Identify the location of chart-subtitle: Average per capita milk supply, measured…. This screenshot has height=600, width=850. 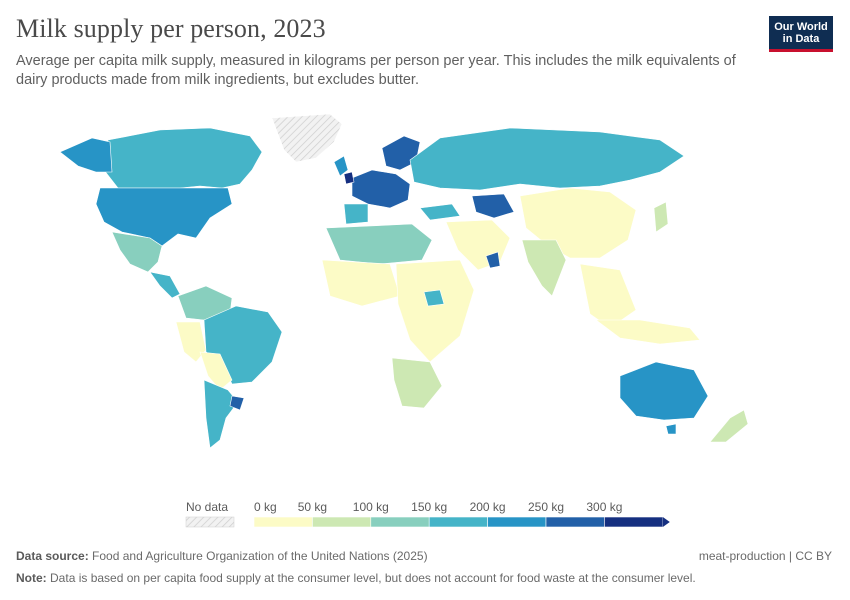
(376, 70).